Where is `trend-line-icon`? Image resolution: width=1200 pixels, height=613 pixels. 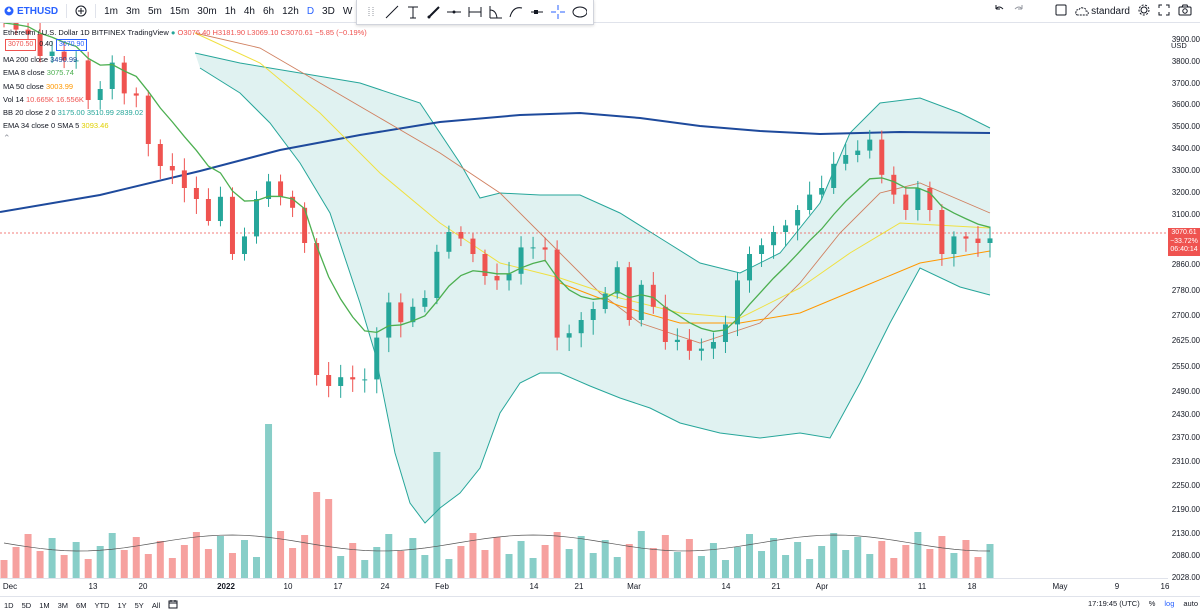
trend-line-icon is located at coordinates (392, 12).